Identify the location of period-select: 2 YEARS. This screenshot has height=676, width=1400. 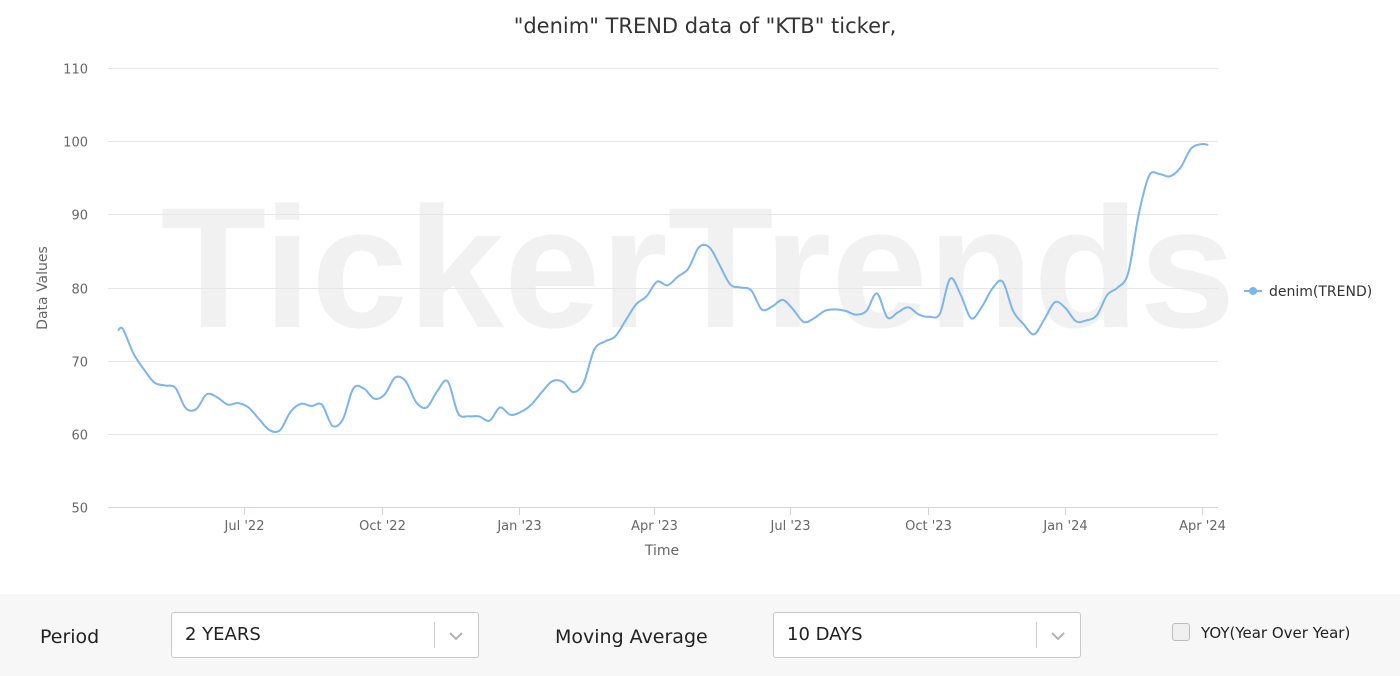
(325, 635).